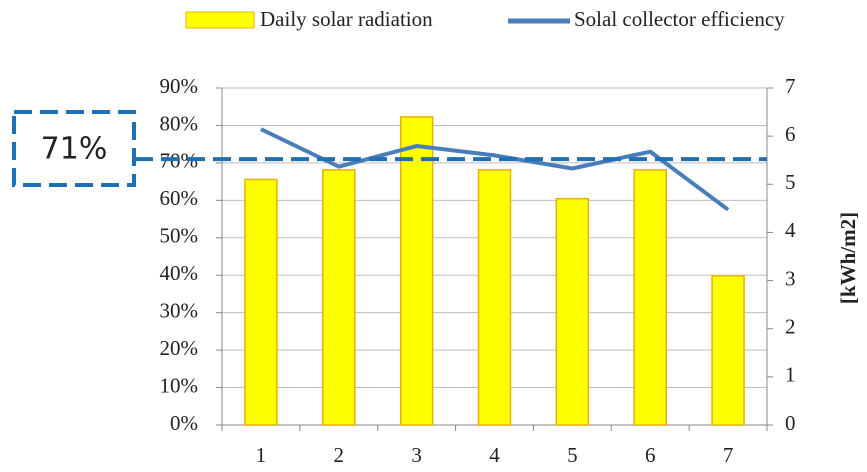  I want to click on y2-tick-label: 3, so click(790, 278).